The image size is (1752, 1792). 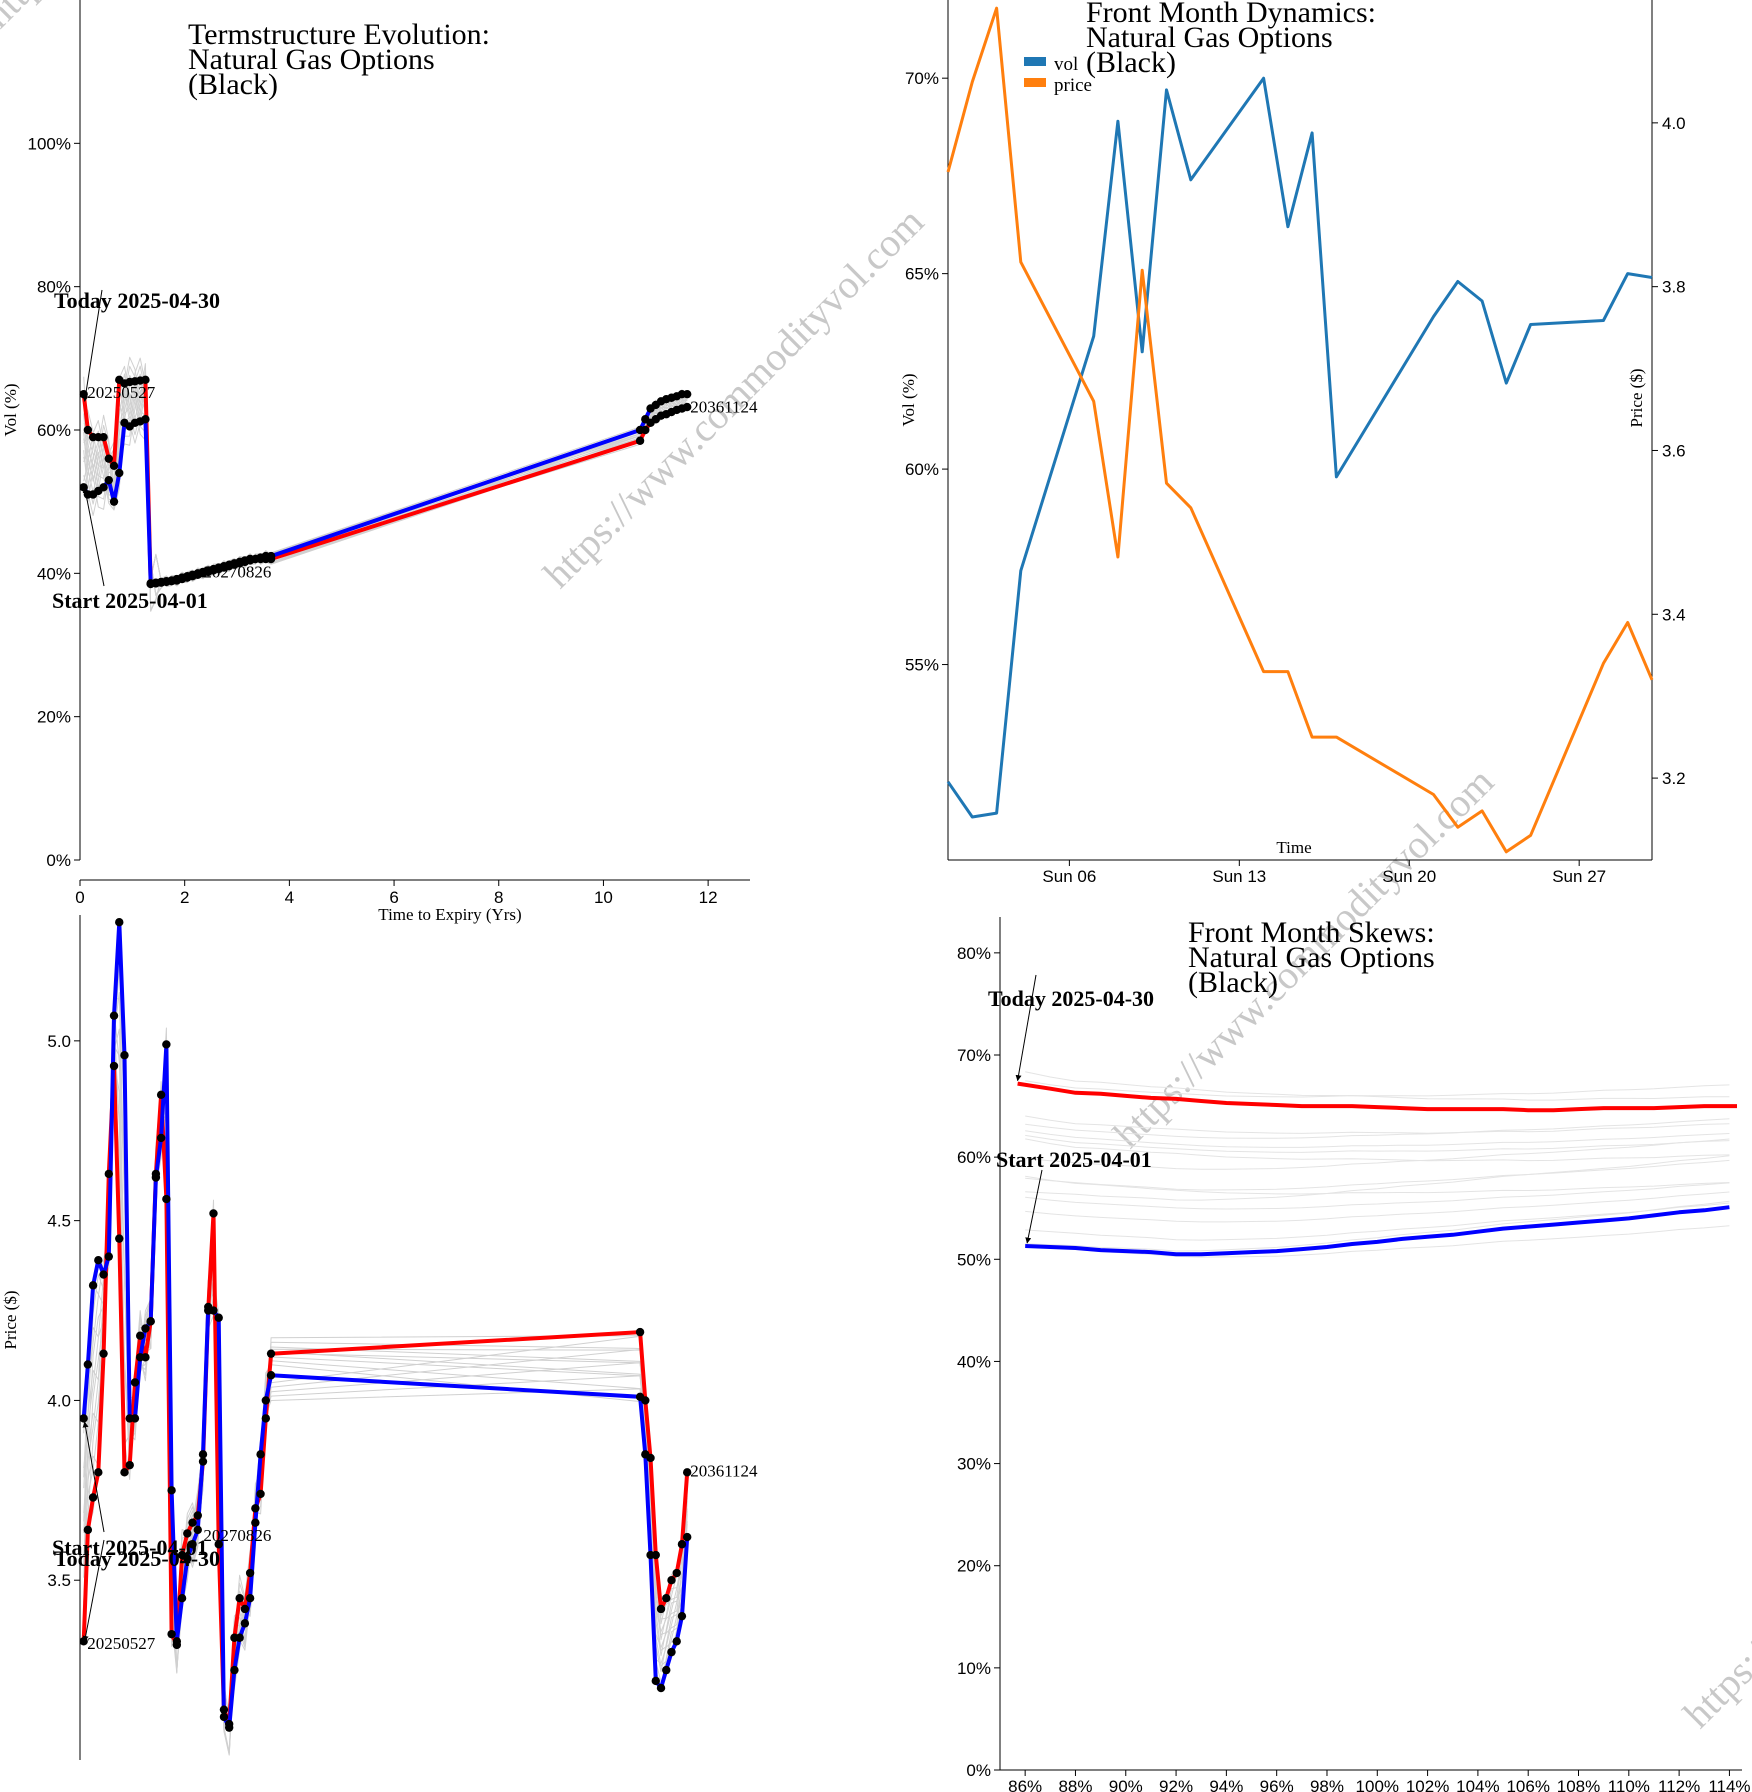 I want to click on x-tick: 104%, so click(x=1478, y=1781).